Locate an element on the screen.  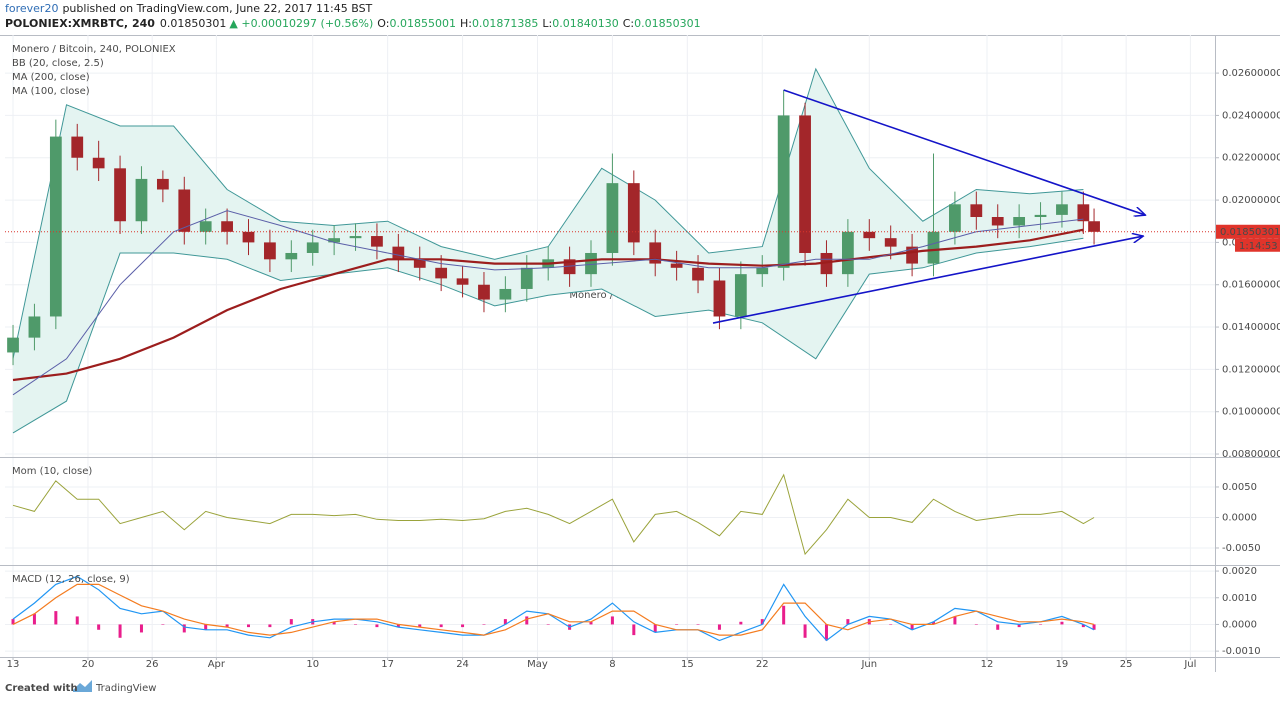
panel-title: Mom (10, close) is located at coordinates (52, 471).